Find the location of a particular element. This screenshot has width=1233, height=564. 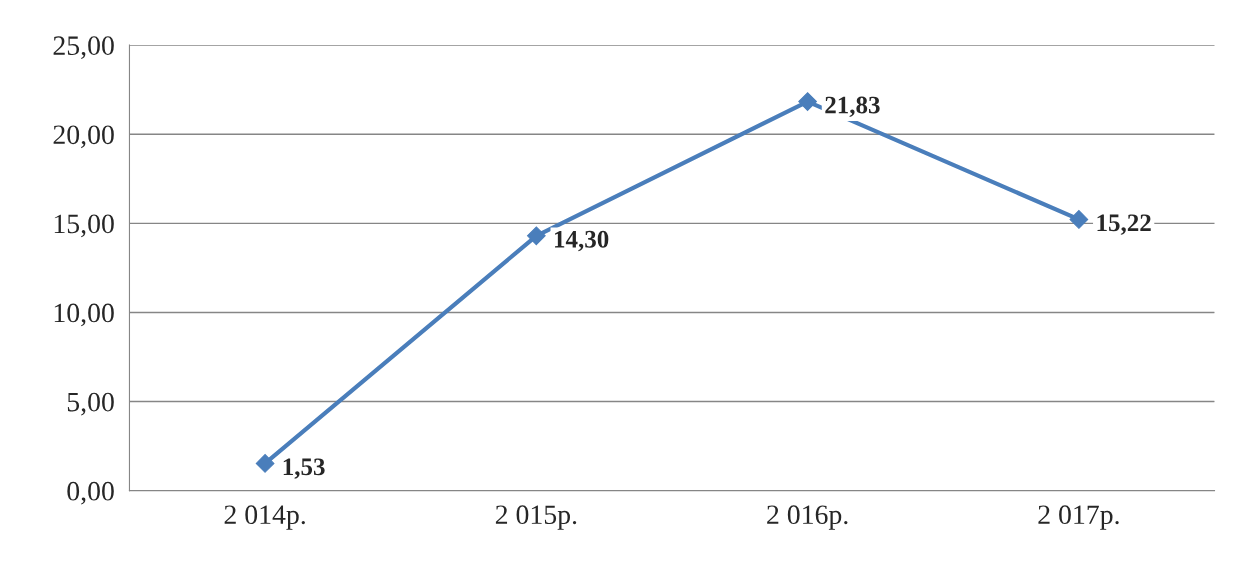

y-tick-label: 15,00 is located at coordinates (84, 226).